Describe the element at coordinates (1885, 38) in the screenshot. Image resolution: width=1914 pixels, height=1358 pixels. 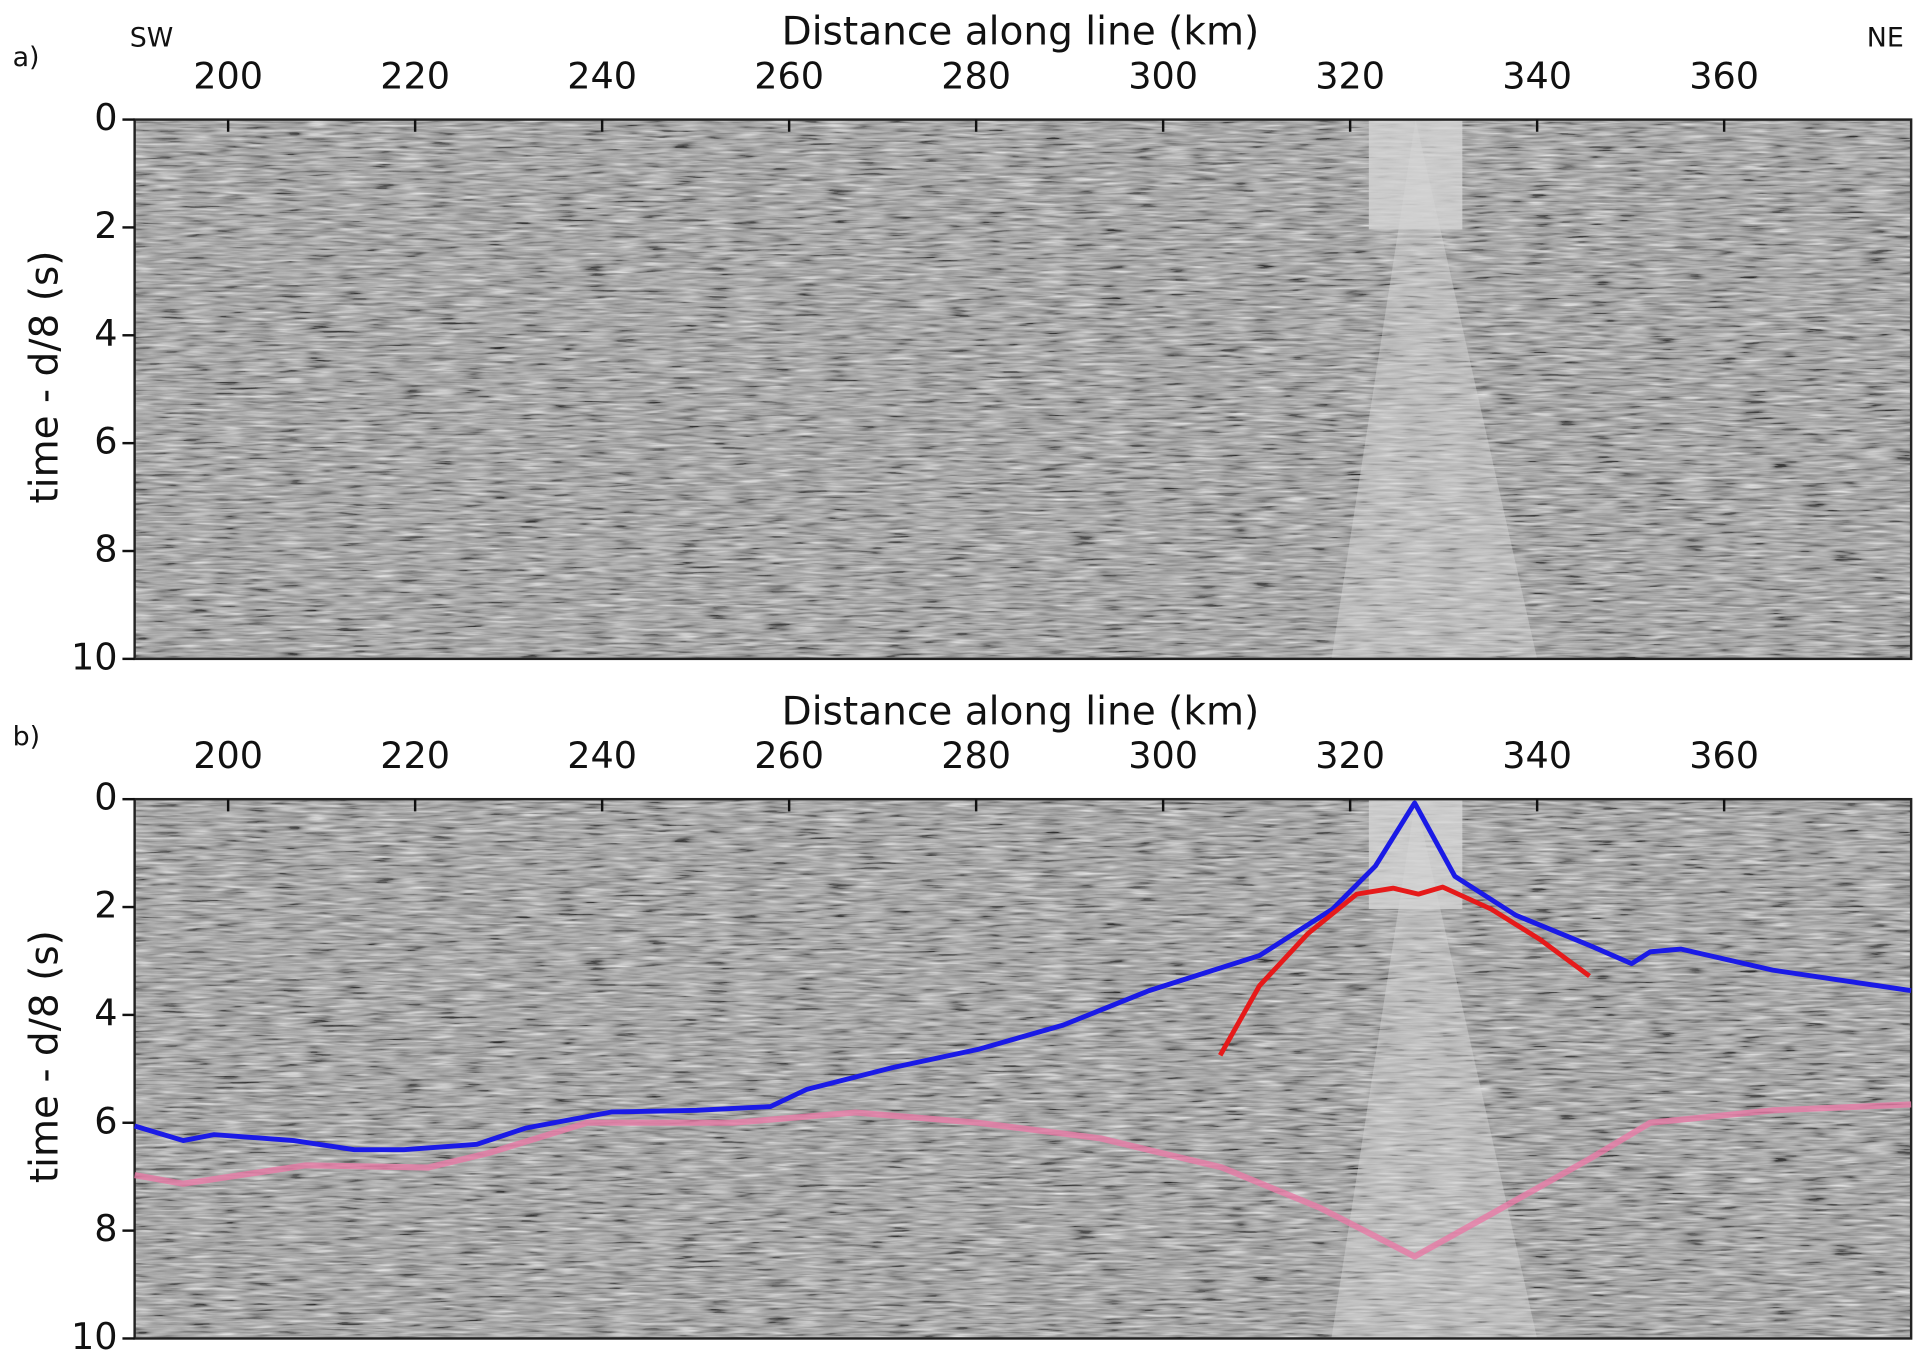
I see `direction-label: NE` at that location.